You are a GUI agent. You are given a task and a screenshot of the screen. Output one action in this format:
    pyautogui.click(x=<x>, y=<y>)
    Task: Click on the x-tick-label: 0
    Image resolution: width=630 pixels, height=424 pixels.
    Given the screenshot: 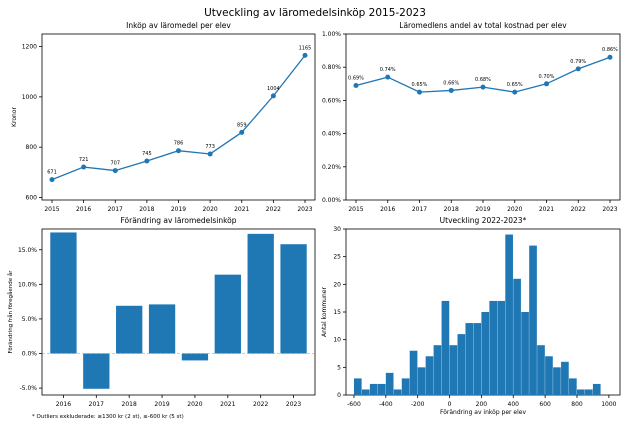 What is the action you would take?
    pyautogui.click(x=450, y=404)
    